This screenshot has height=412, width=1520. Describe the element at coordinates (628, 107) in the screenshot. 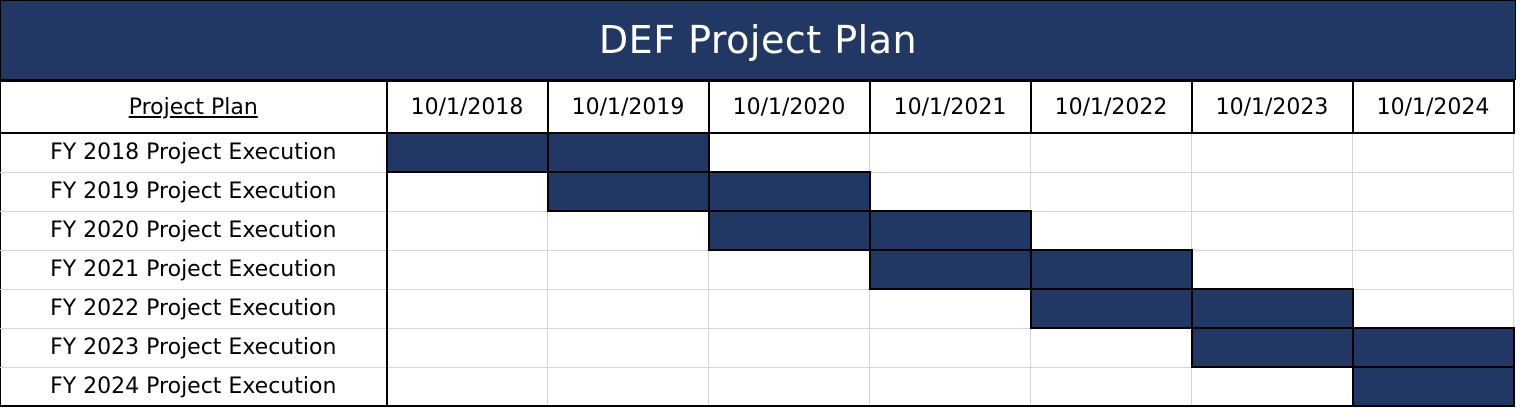

I see `date-column-header: 10/1/2019` at that location.